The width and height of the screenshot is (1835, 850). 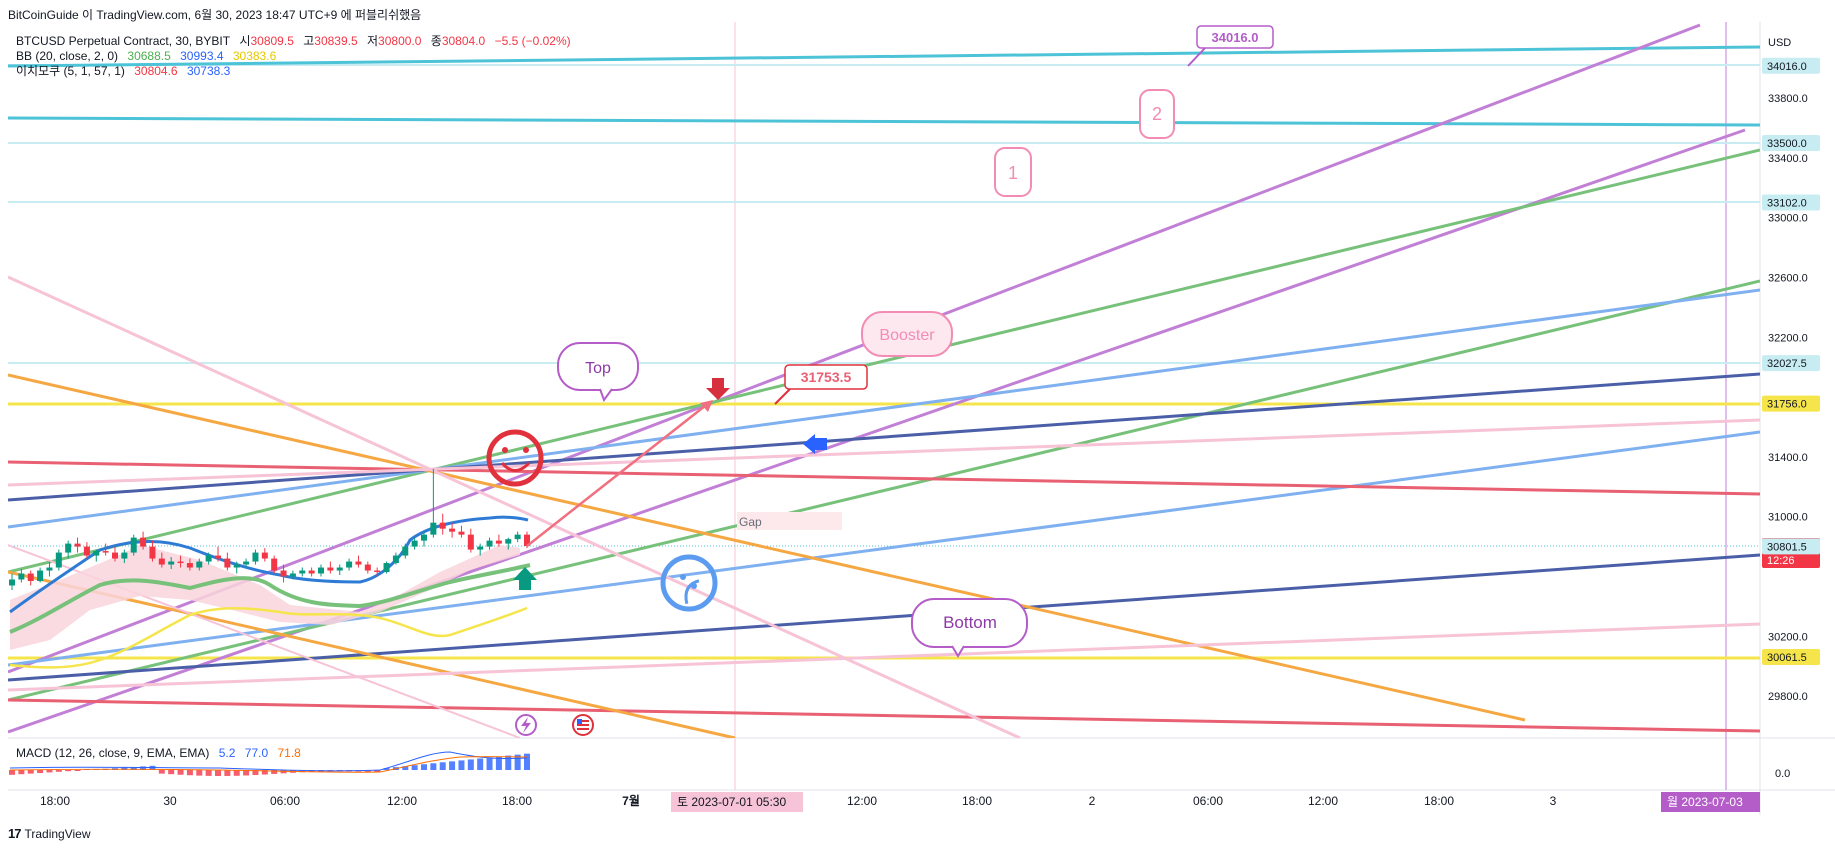 What do you see at coordinates (266, 41) in the screenshot?
I see `ohlc-open: 시30809.5` at bounding box center [266, 41].